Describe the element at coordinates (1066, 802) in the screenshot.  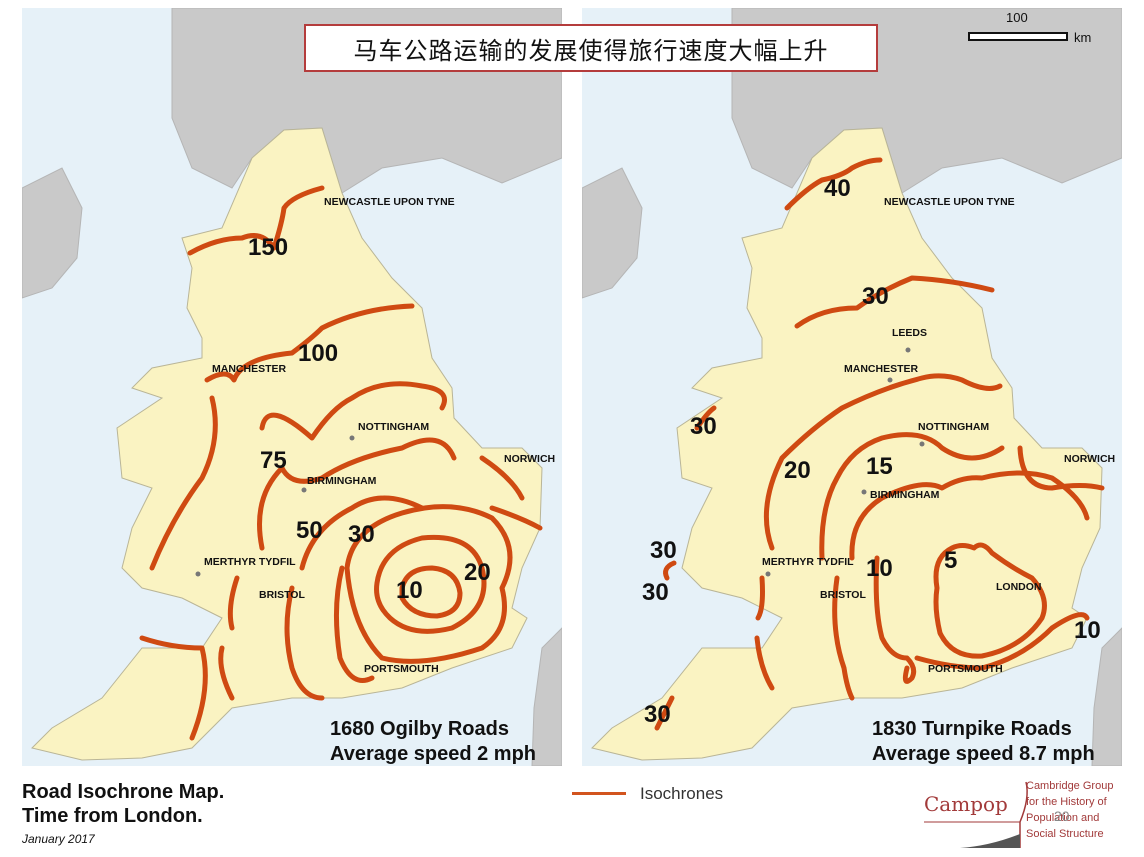
I see `campop-org-line2: for the History of` at that location.